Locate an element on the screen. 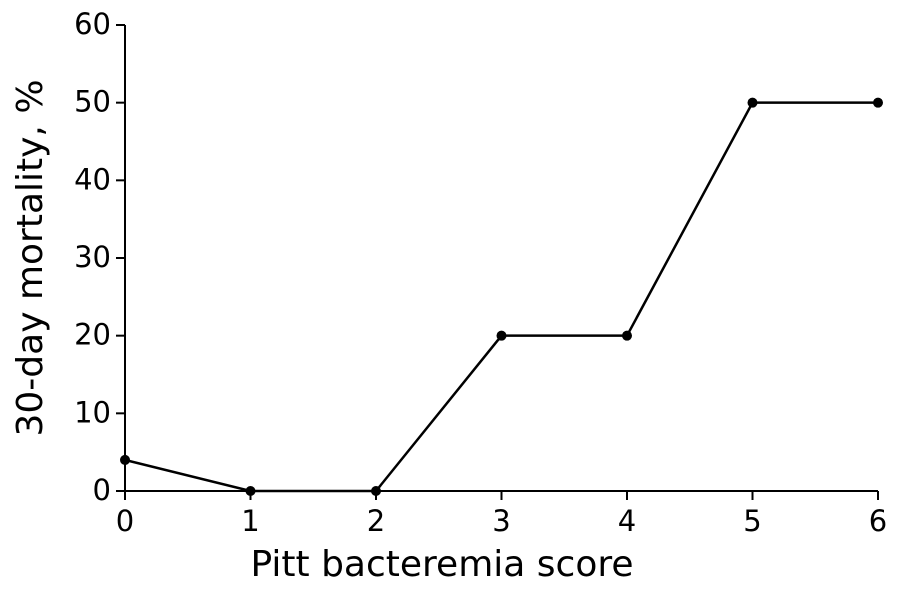  x-axis-label: Pitt bacteremia score is located at coordinates (441, 564).